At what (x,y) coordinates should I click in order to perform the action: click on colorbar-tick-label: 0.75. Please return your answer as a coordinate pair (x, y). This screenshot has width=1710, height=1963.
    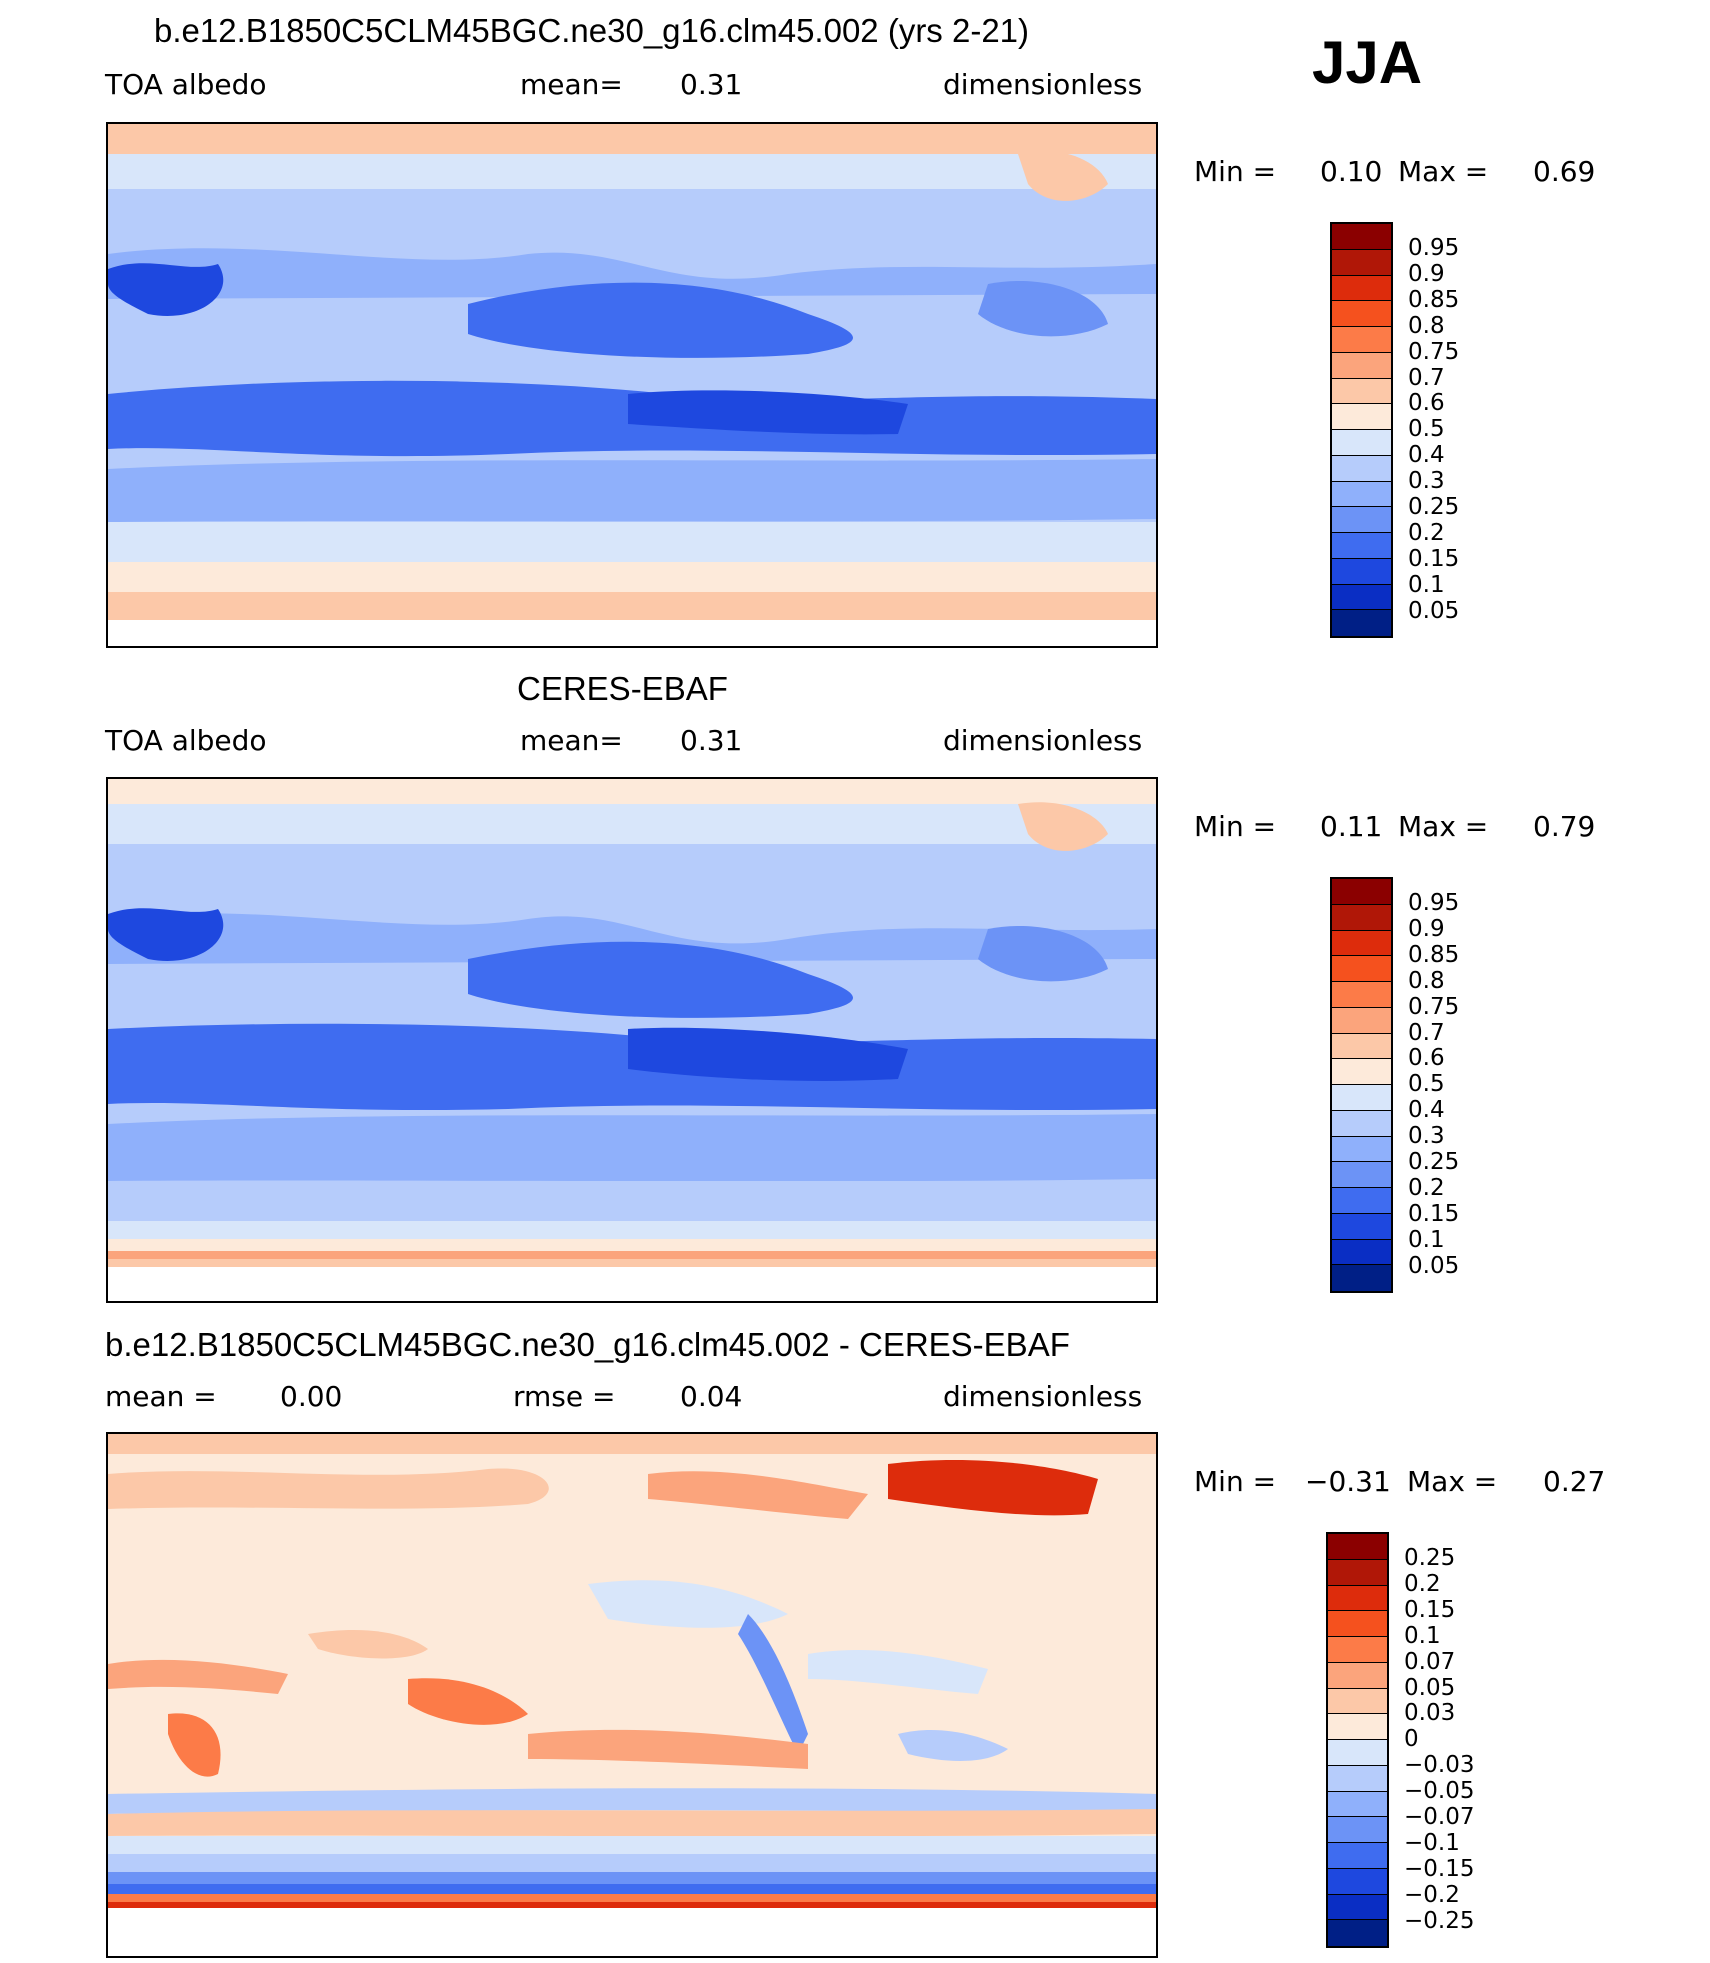
    Looking at the image, I should click on (1434, 1006).